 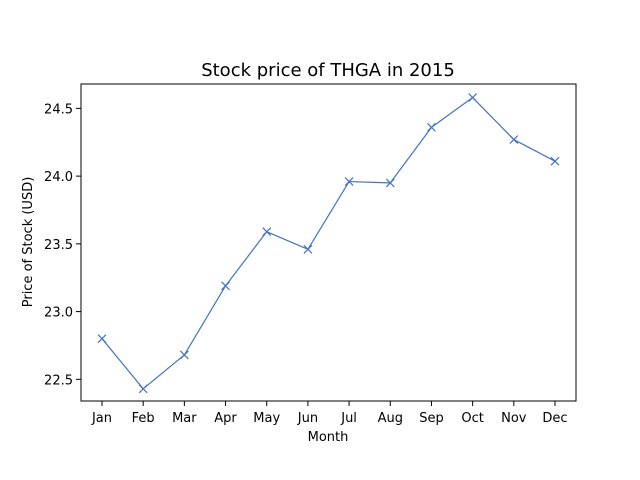 I want to click on y-tick-label: 23.5, so click(x=58, y=245).